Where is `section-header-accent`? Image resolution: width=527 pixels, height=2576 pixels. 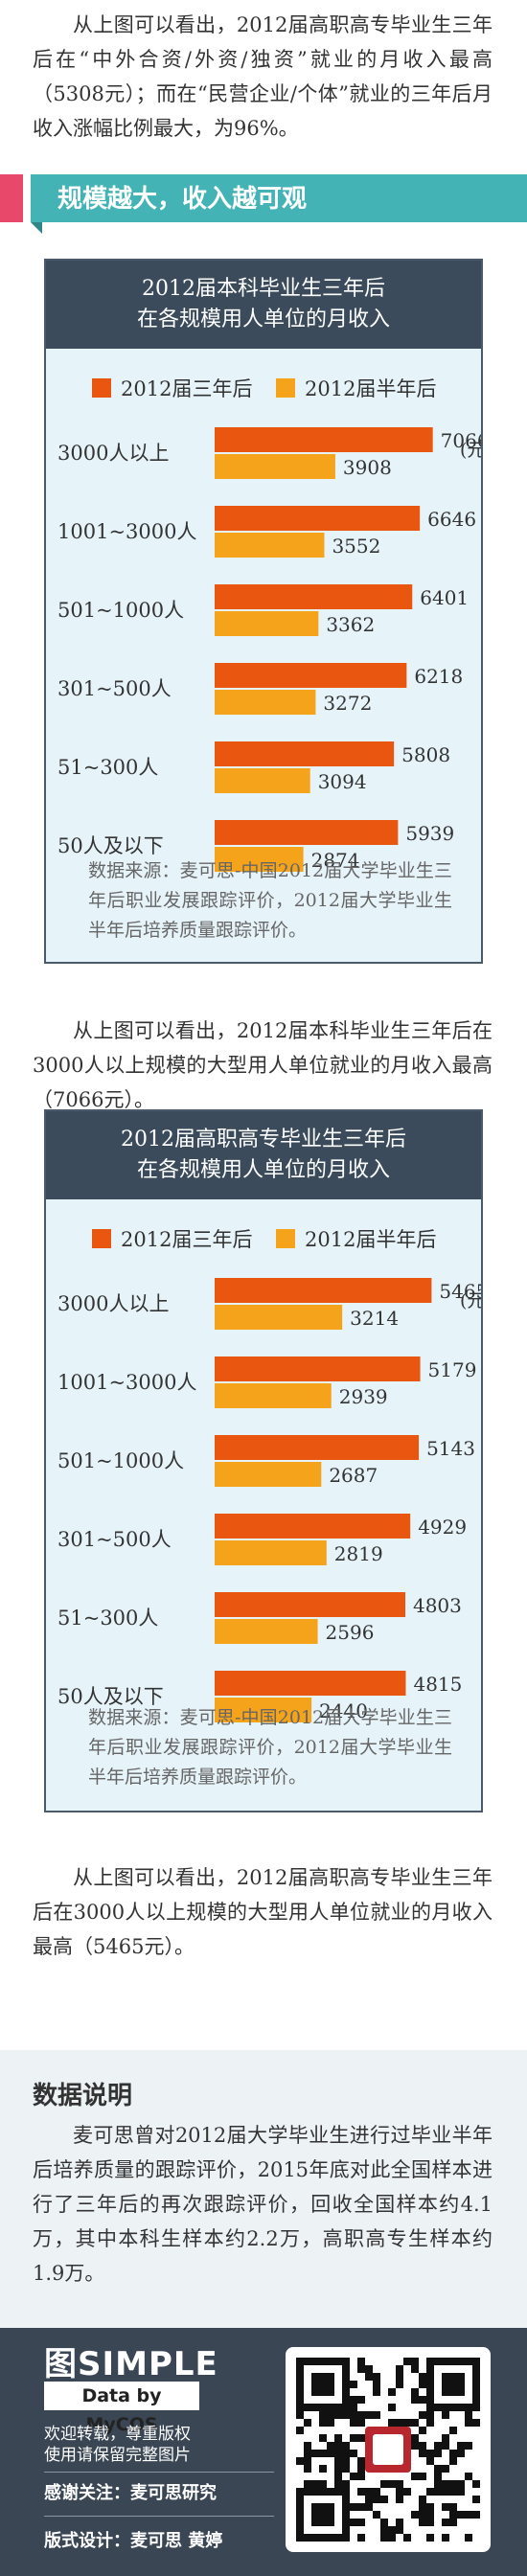 section-header-accent is located at coordinates (11, 198).